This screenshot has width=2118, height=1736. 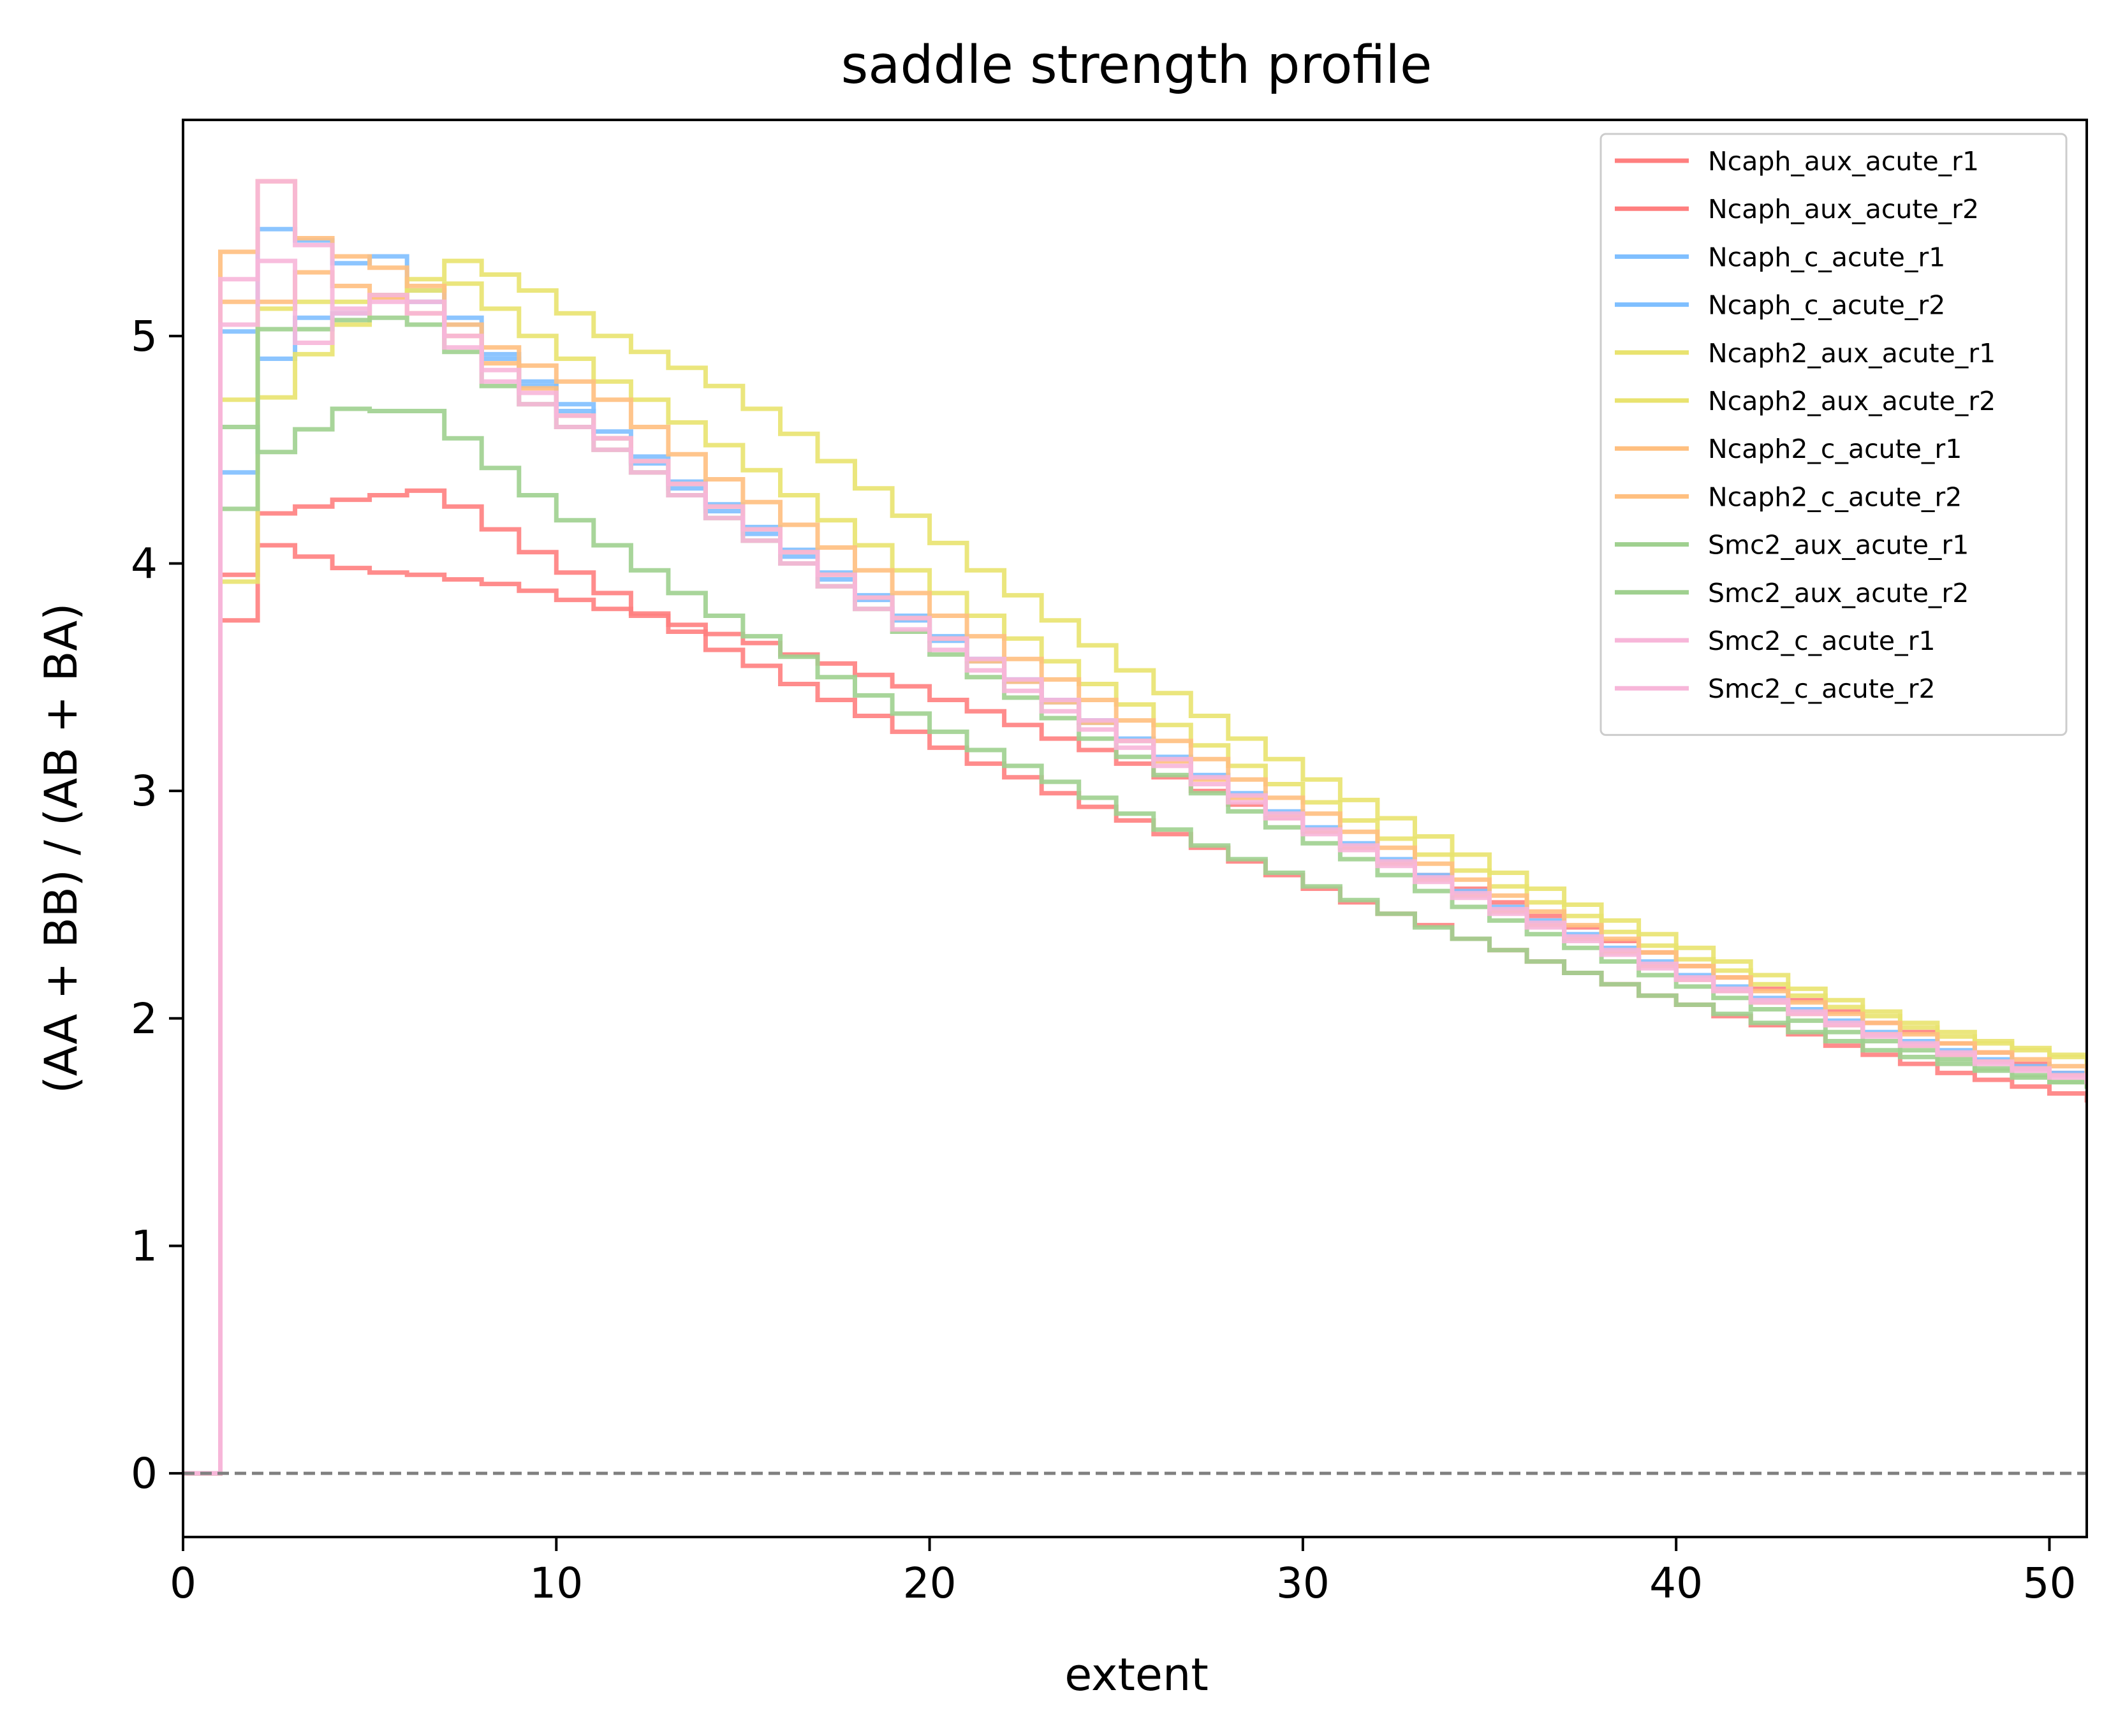 What do you see at coordinates (1838, 593) in the screenshot?
I see `legend-label: Smc2_aux_acute_r2` at bounding box center [1838, 593].